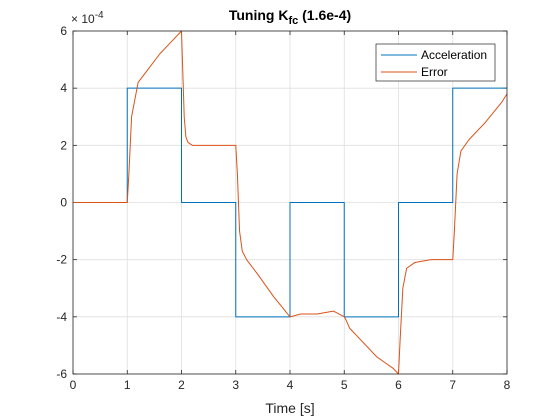 The width and height of the screenshot is (560, 420). I want to click on y-exponent-multiplier: × 10, so click(83, 19).